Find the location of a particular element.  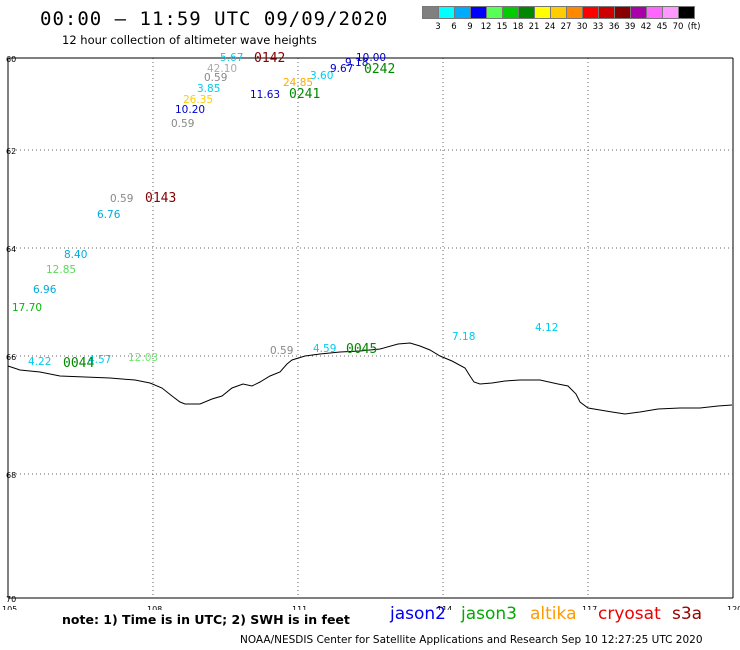

legend-label: 36 is located at coordinates (614, 27).